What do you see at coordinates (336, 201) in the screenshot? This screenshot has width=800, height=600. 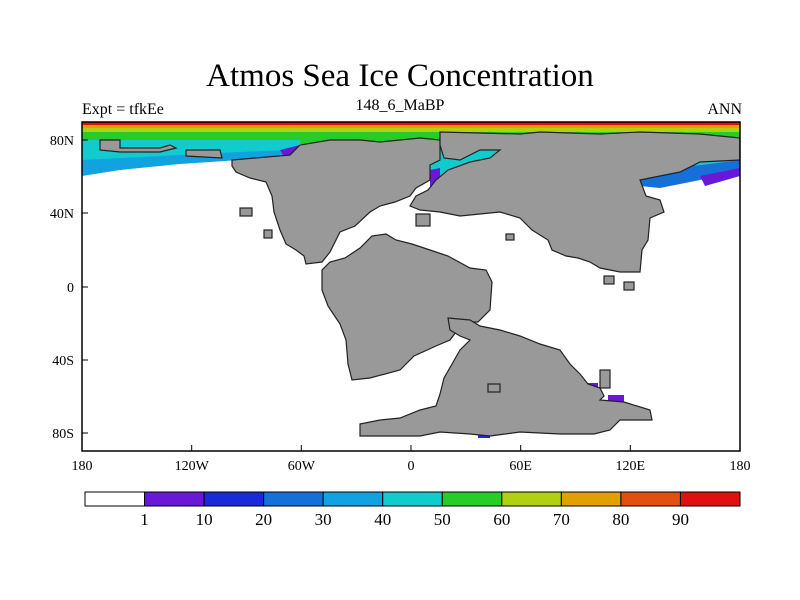 I see `land-north-america` at bounding box center [336, 201].